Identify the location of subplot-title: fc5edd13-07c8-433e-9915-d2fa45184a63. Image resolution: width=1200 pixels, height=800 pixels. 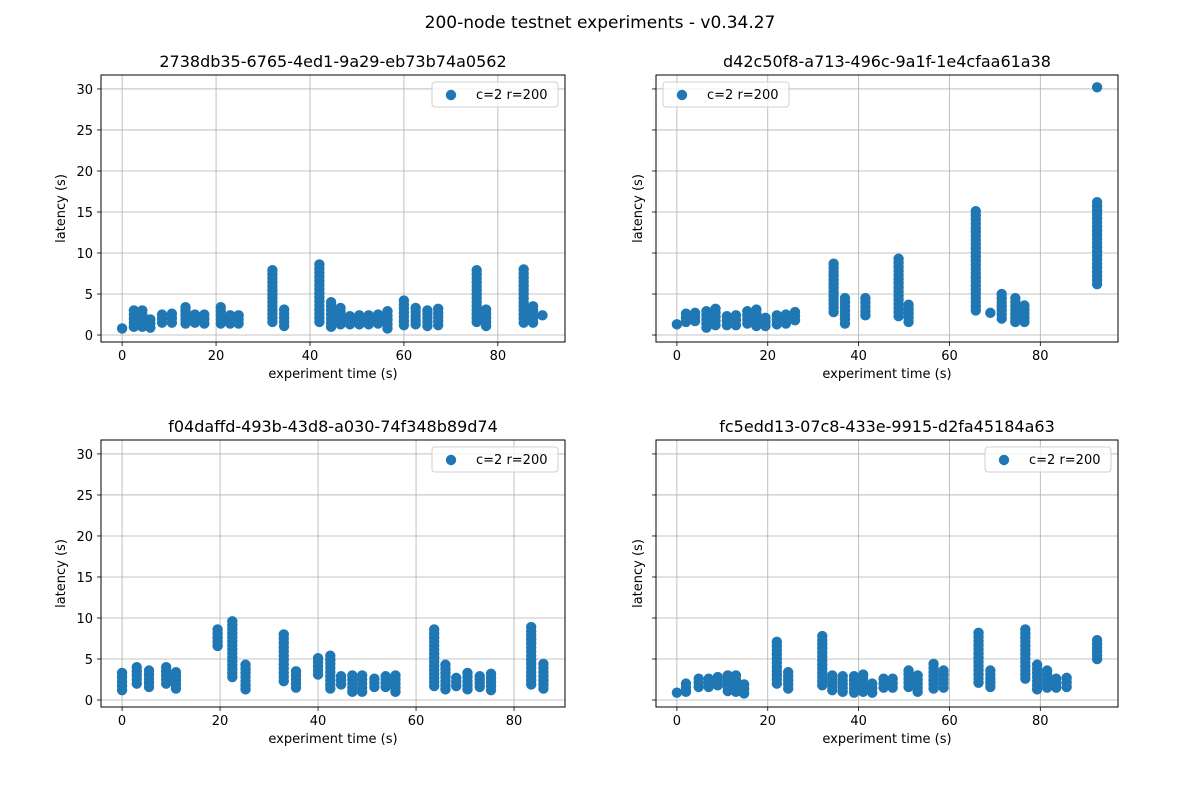
(887, 426).